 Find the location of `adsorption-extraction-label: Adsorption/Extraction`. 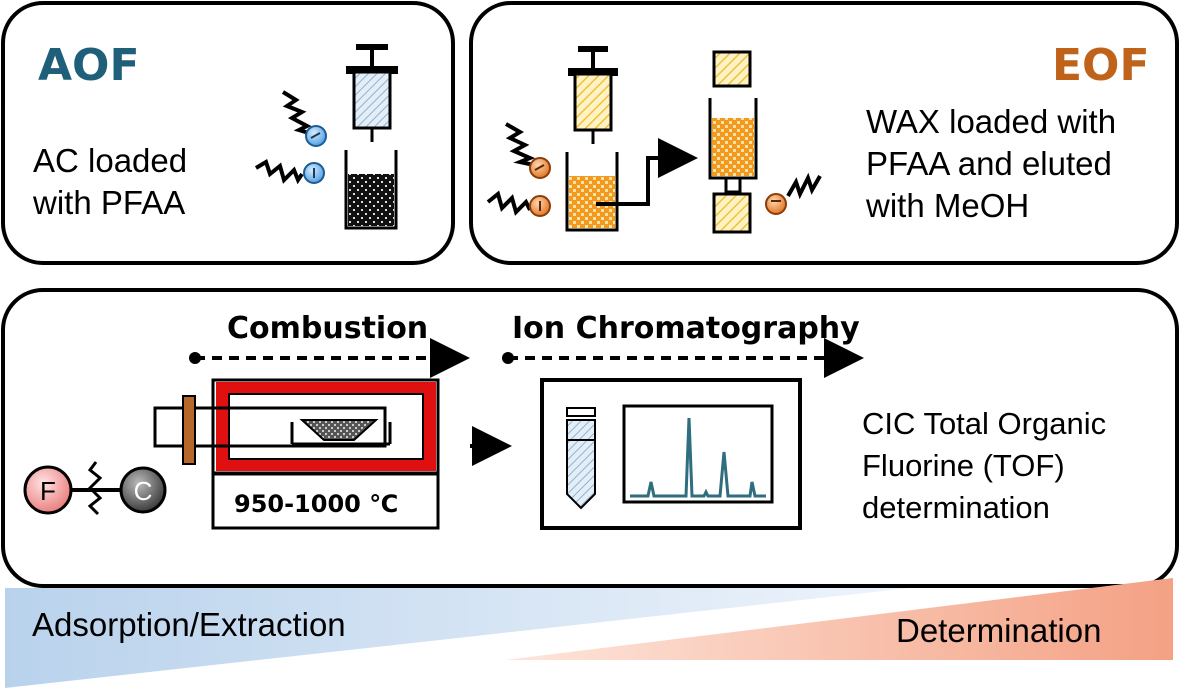

adsorption-extraction-label: Adsorption/Extraction is located at coordinates (189, 624).